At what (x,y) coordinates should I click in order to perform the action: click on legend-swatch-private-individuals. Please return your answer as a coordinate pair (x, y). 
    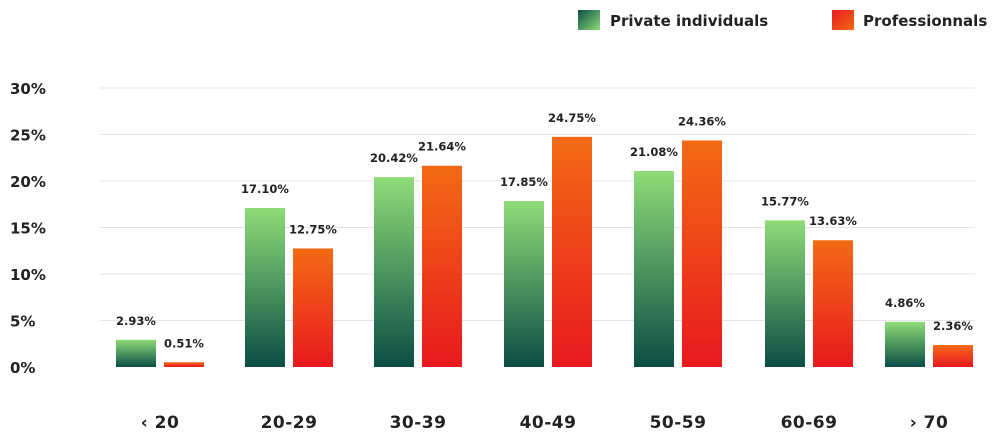
    Looking at the image, I should click on (589, 20).